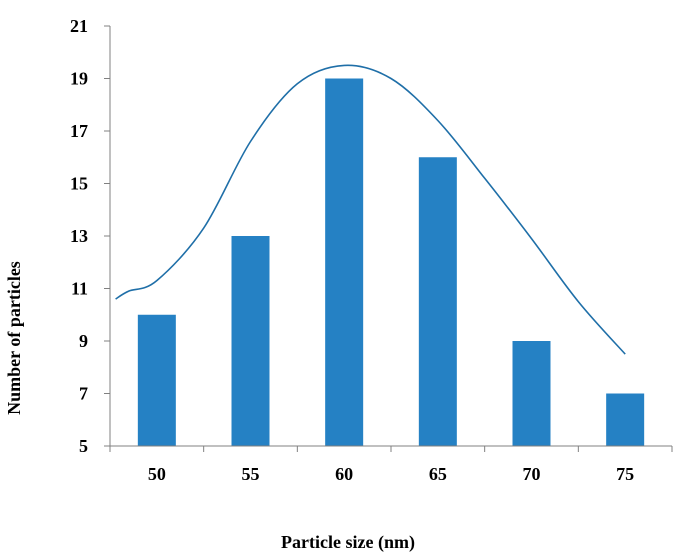  Describe the element at coordinates (79, 236) in the screenshot. I see `y-tick-label: 13` at that location.